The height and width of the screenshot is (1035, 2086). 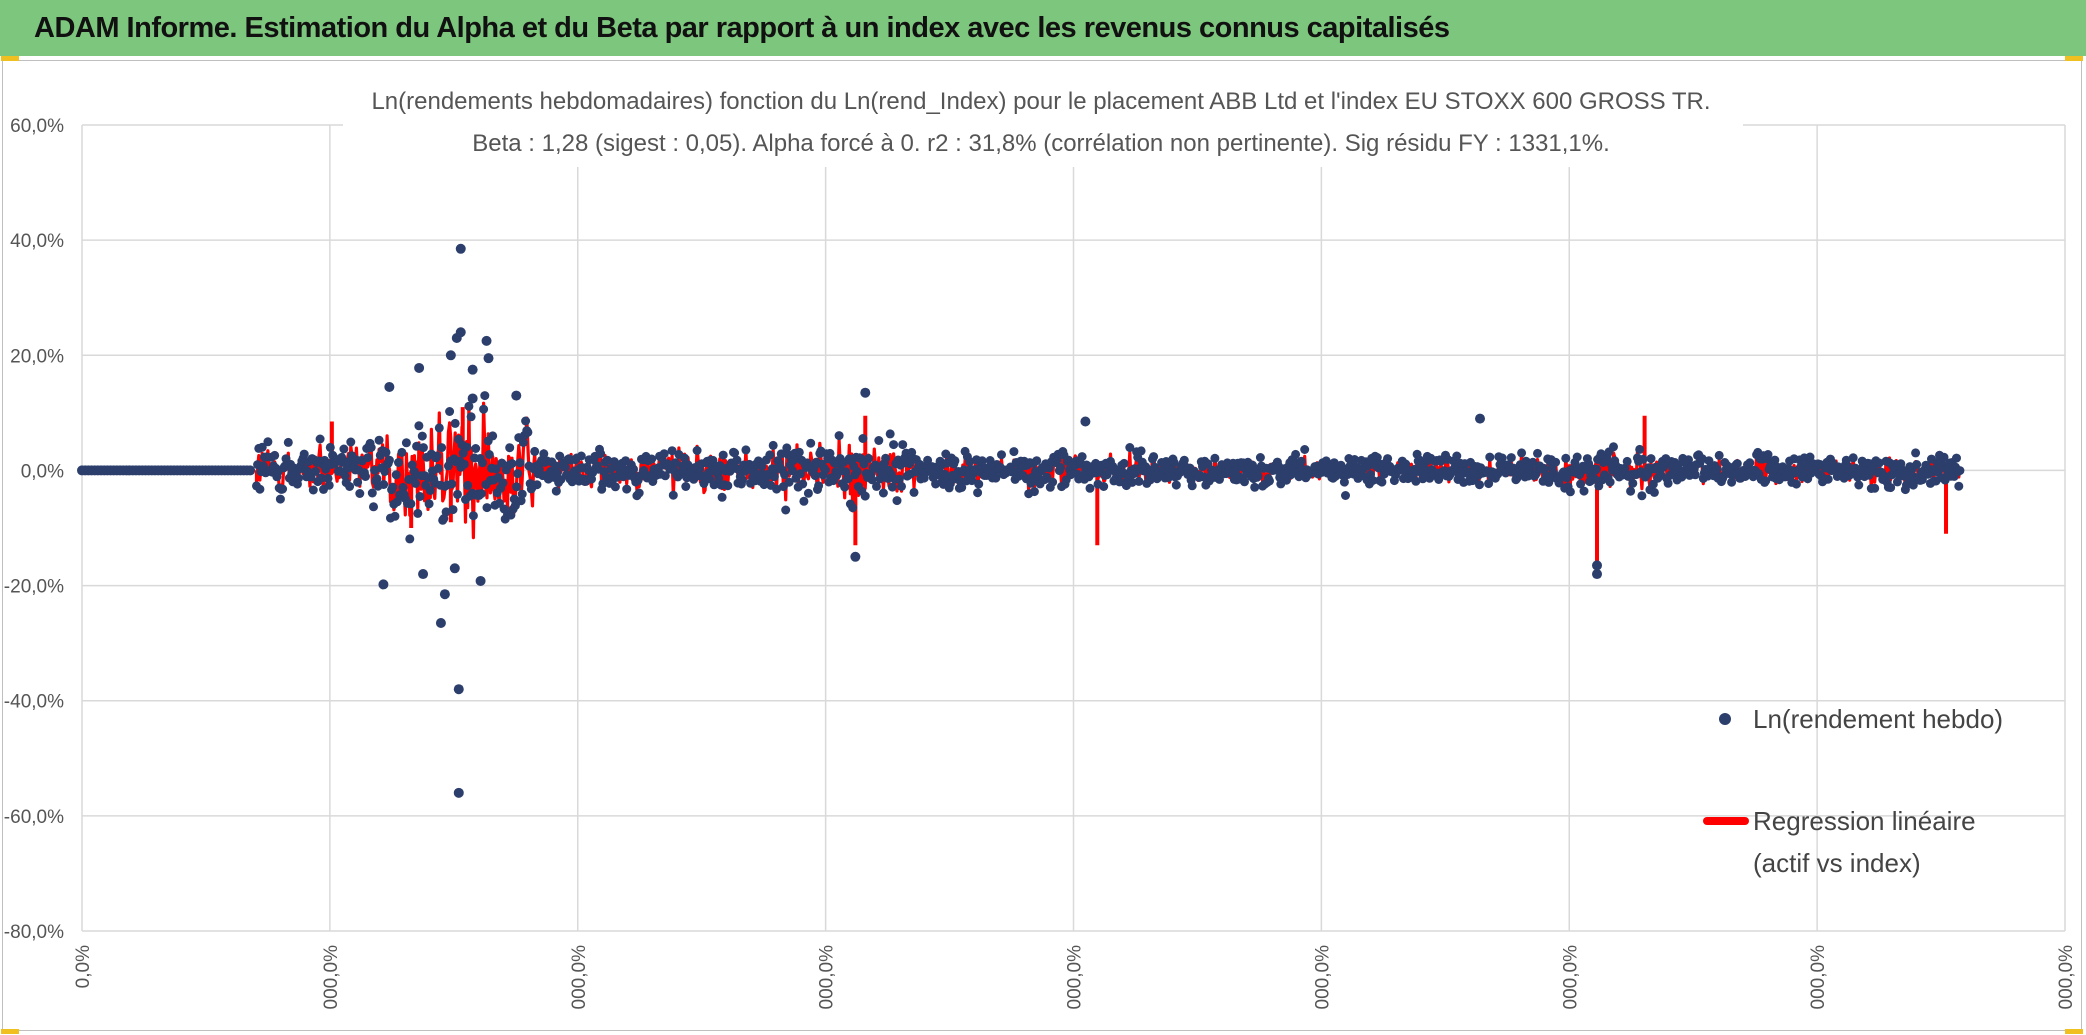 What do you see at coordinates (42, 471) in the screenshot?
I see `y-tick-label: 0,0%` at bounding box center [42, 471].